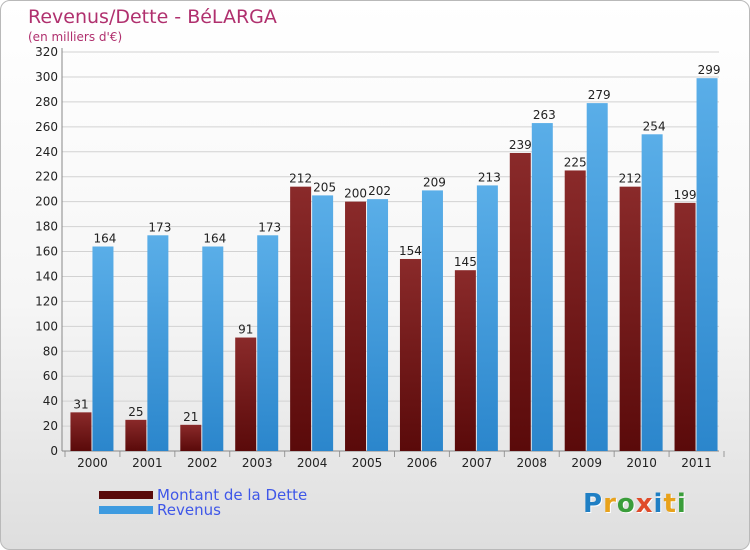 The height and width of the screenshot is (550, 750). Describe the element at coordinates (147, 463) in the screenshot. I see `x-tick-label: 2001` at that location.